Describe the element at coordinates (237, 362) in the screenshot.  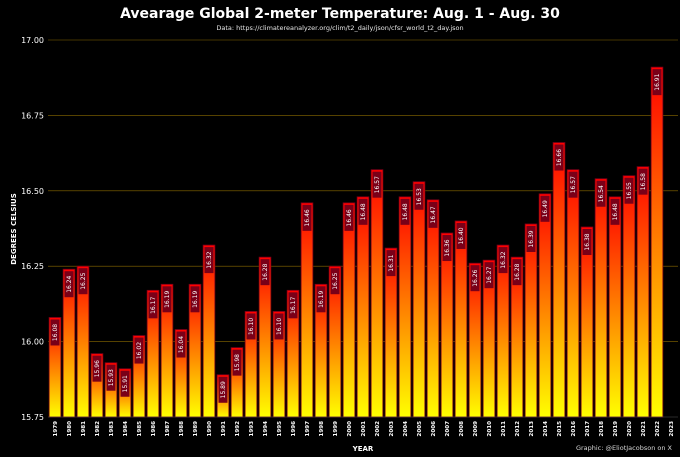
I see `data-label: 15.98` at that location.